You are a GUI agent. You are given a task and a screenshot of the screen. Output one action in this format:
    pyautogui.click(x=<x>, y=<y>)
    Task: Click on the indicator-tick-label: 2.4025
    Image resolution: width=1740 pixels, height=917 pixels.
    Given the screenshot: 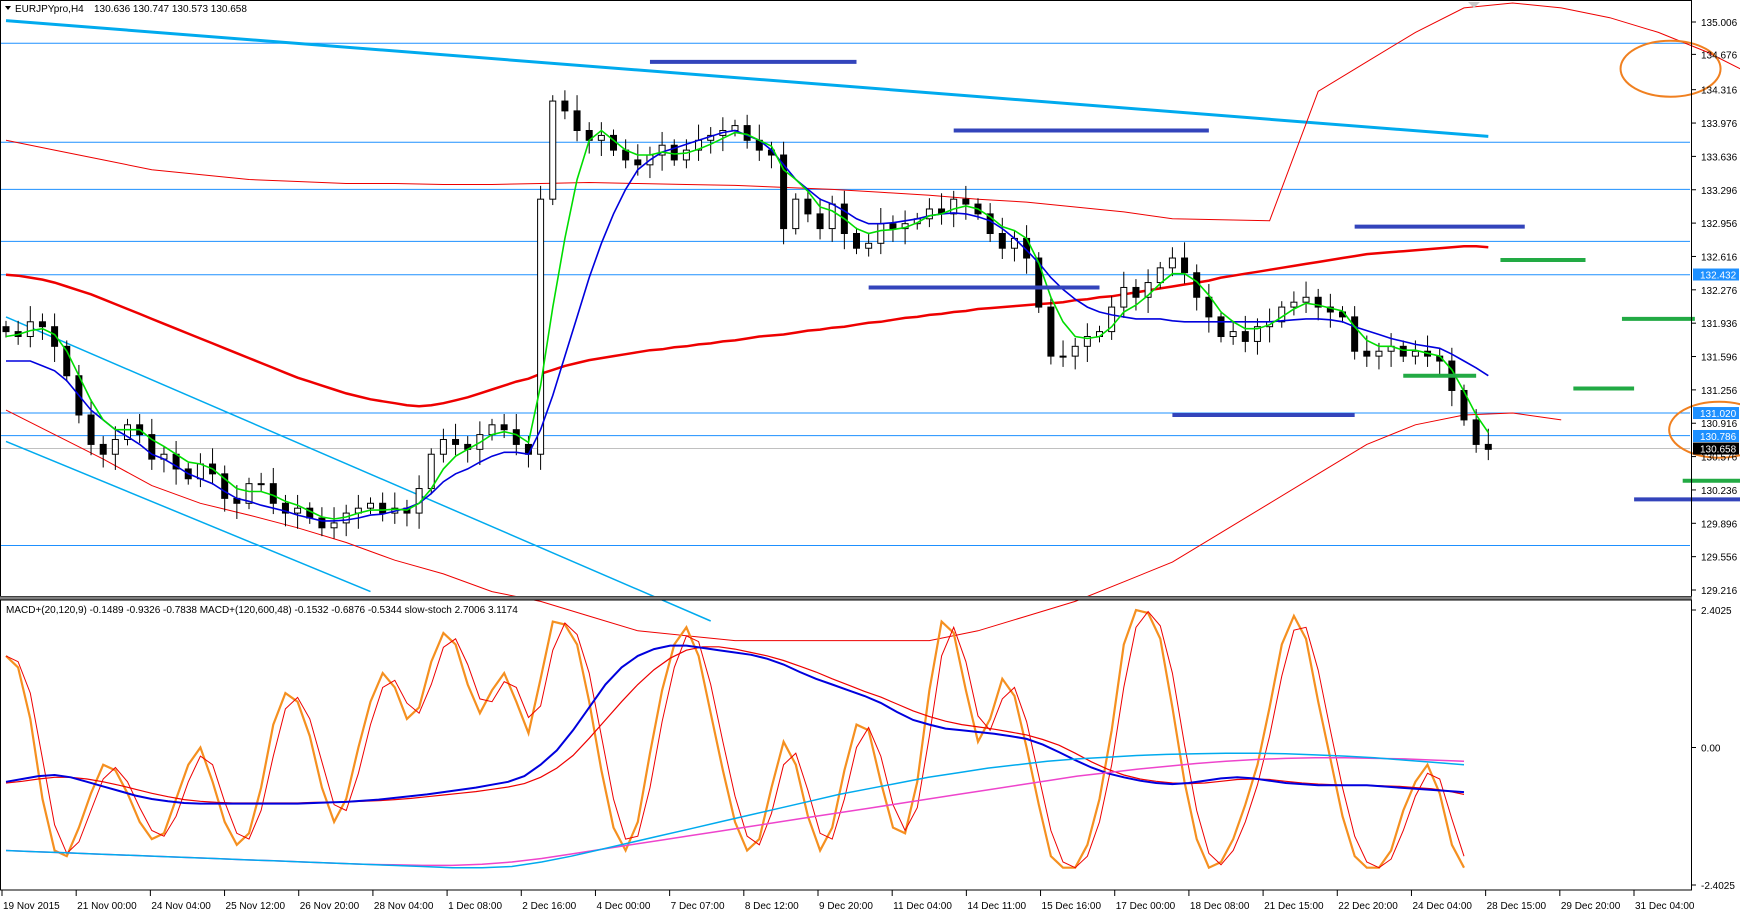 What is the action you would take?
    pyautogui.click(x=1716, y=611)
    